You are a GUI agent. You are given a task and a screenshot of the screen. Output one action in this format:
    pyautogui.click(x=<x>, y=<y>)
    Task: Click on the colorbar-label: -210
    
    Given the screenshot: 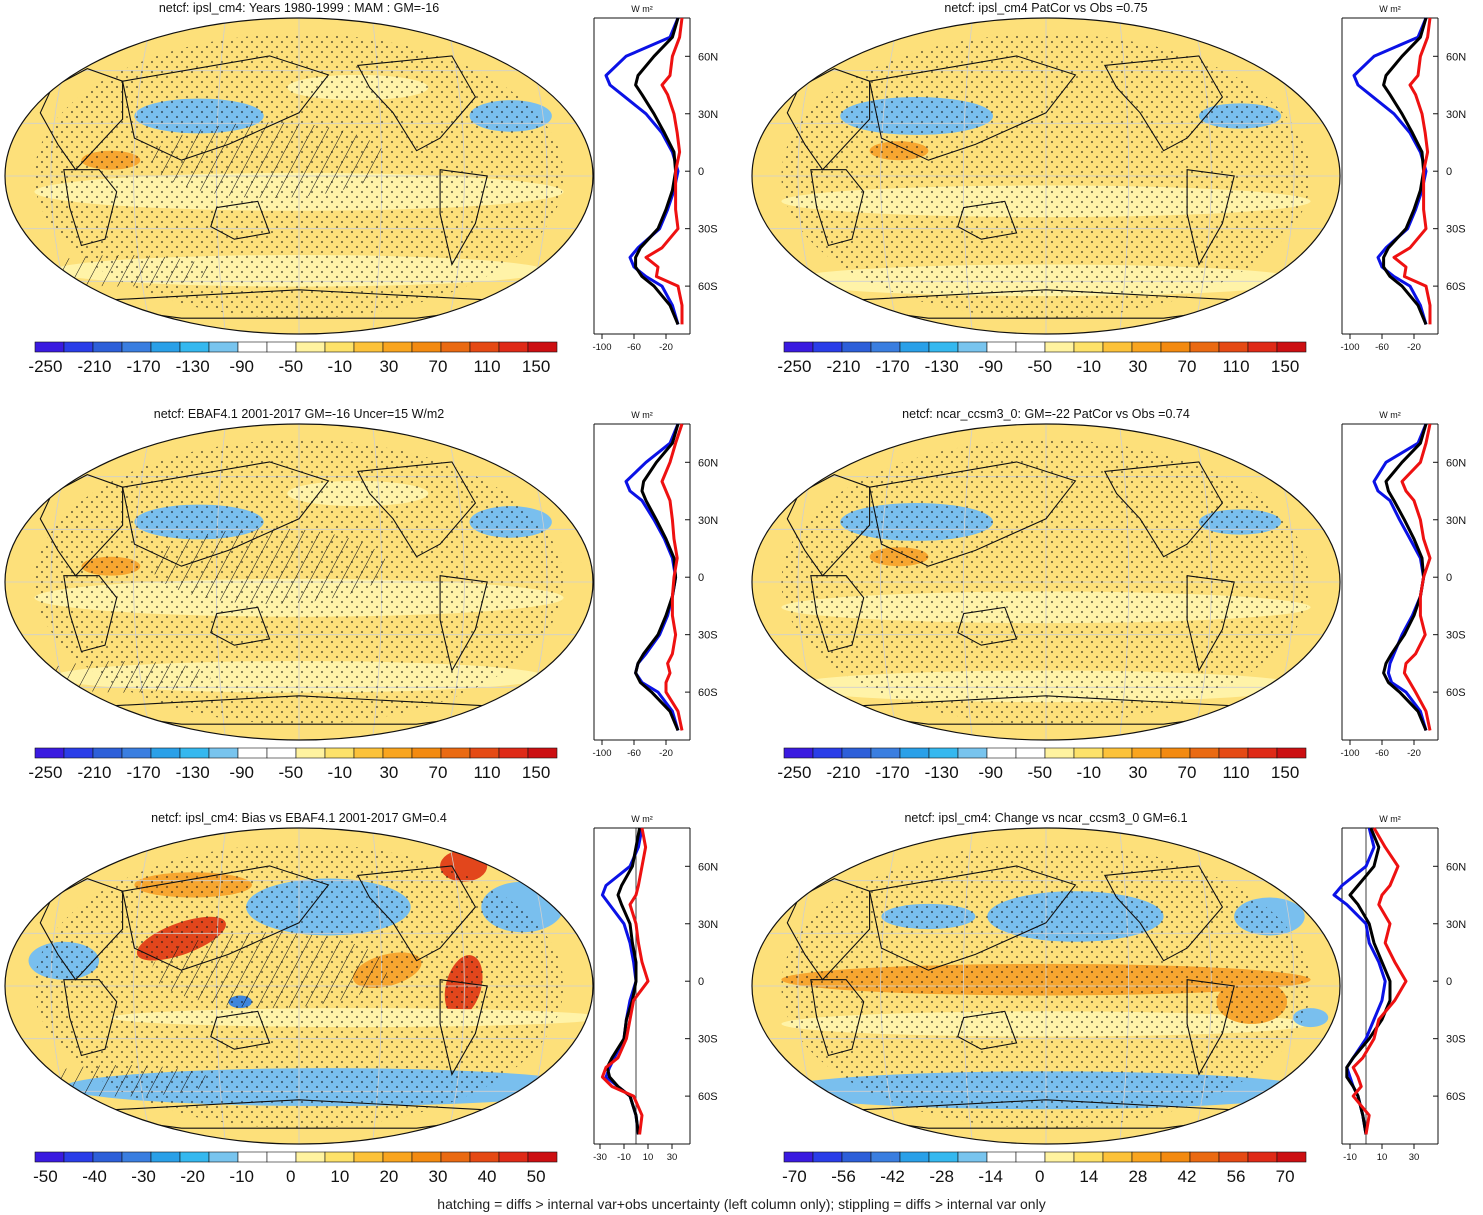 What is the action you would take?
    pyautogui.click(x=843, y=772)
    